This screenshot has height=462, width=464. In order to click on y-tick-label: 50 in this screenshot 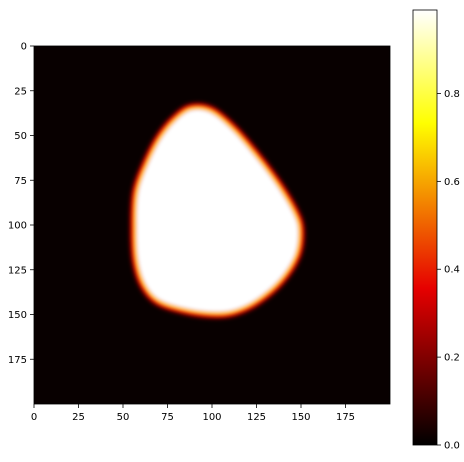, I will do `click(20, 136)`.